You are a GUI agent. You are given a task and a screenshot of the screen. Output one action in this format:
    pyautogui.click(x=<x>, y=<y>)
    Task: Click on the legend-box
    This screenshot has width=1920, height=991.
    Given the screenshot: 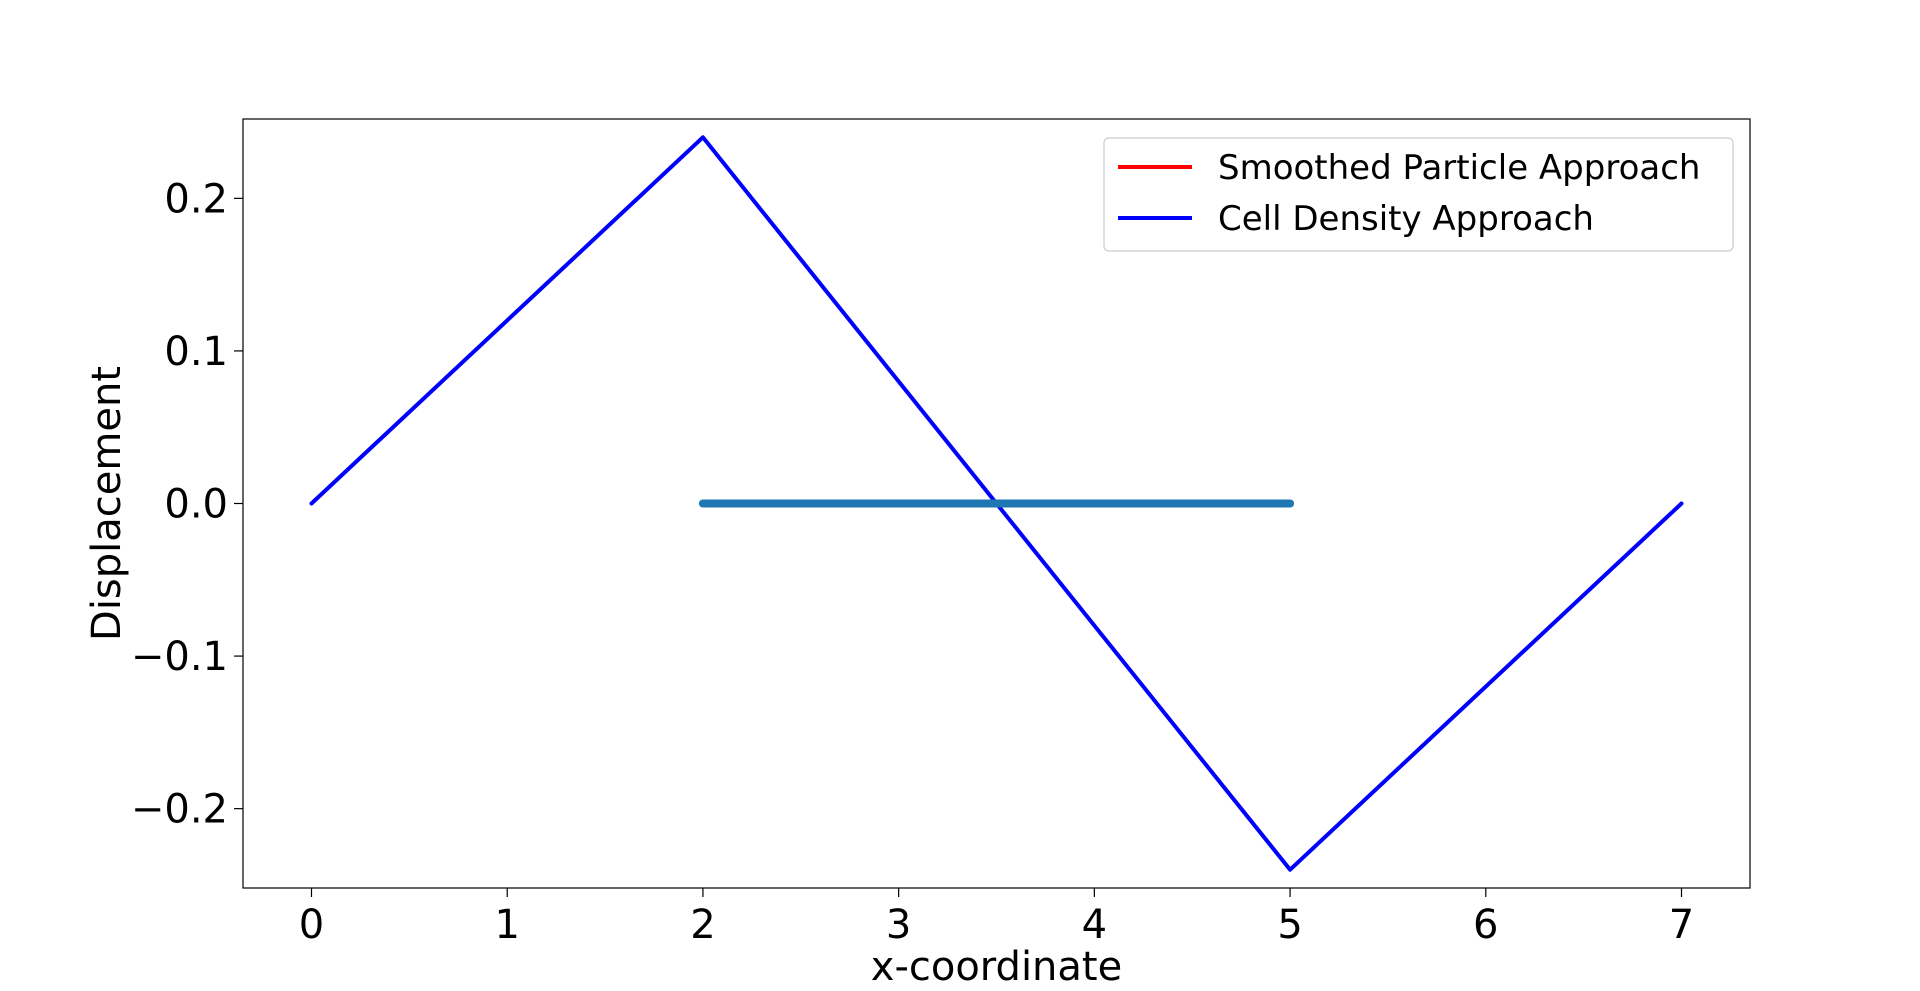 What is the action you would take?
    pyautogui.click(x=1418, y=194)
    